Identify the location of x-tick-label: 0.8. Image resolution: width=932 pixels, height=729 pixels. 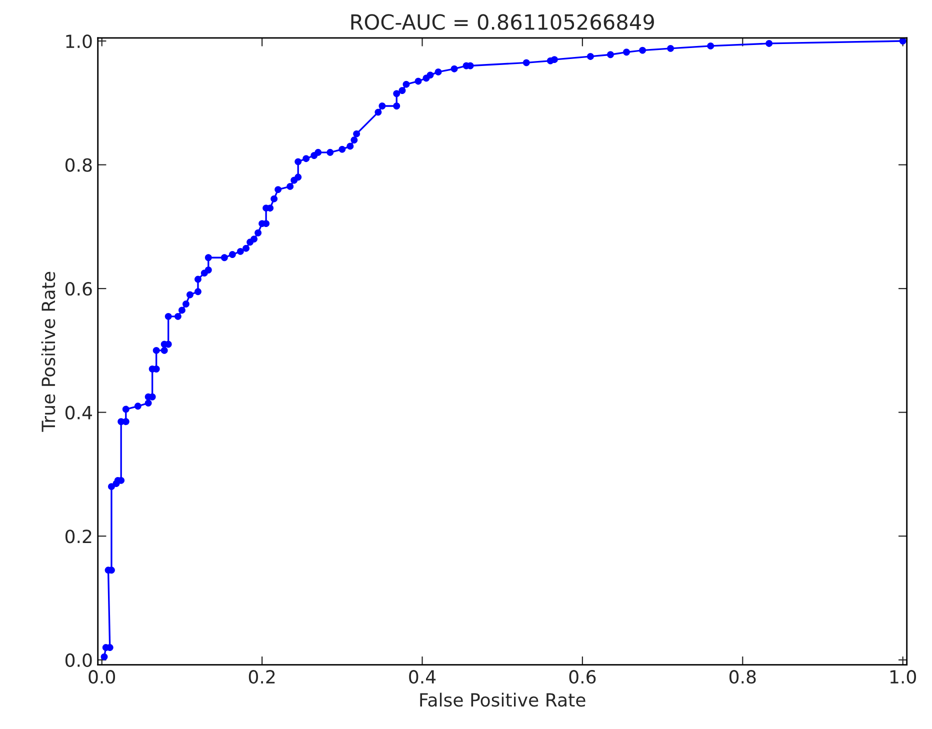
(742, 677).